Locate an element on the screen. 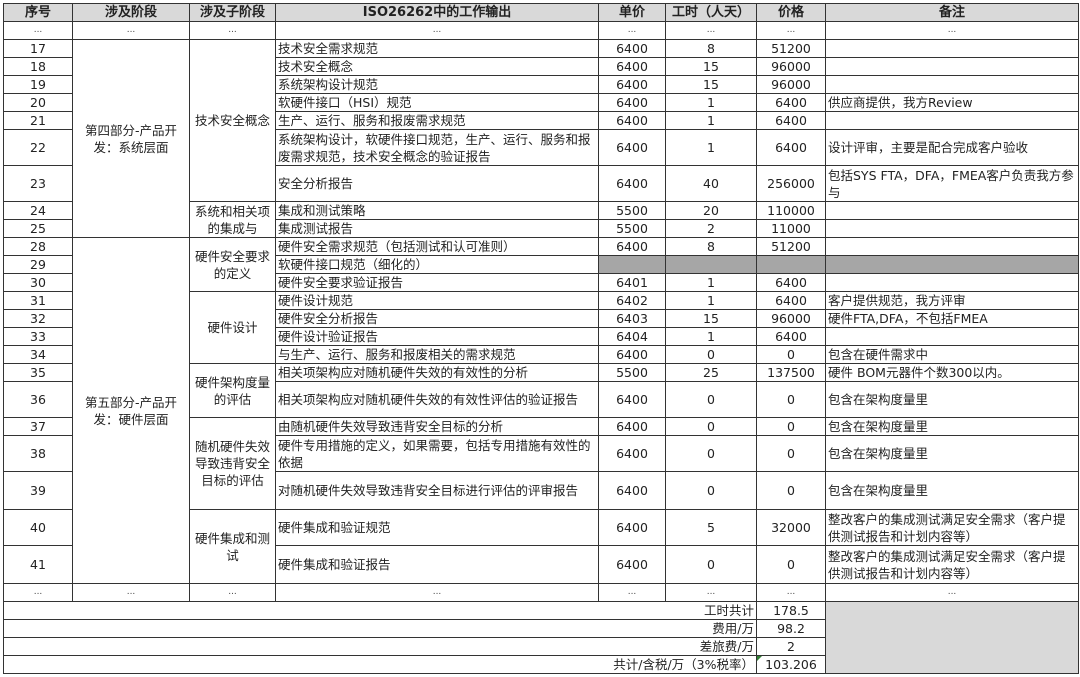 This screenshot has width=1080, height=677. row-number: 34 is located at coordinates (38, 354).